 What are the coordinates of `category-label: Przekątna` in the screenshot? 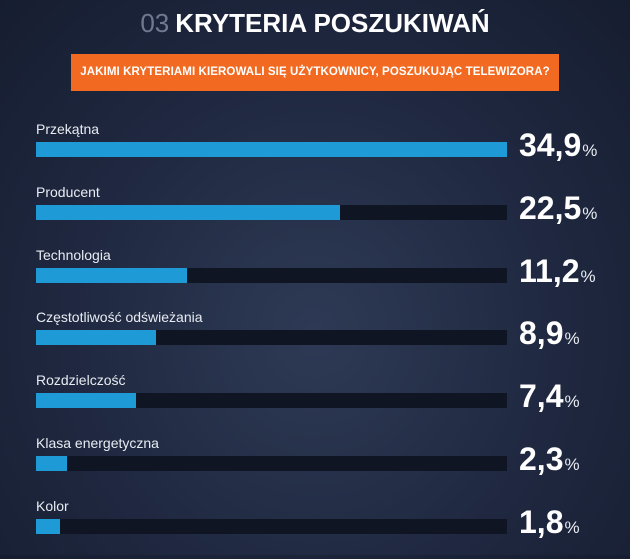 It's located at (68, 129).